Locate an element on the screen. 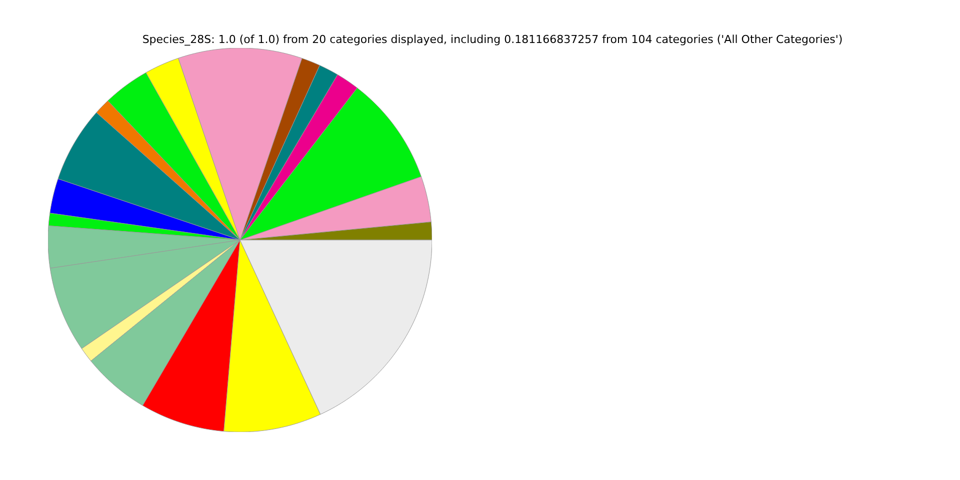 This screenshot has height=480, width=960. text: Species_28S: 1.0 (of 1.0) from 20 categories displayed, including 0.181166837257 from 104 categories ('All Other Categories') is located at coordinates (492, 39).